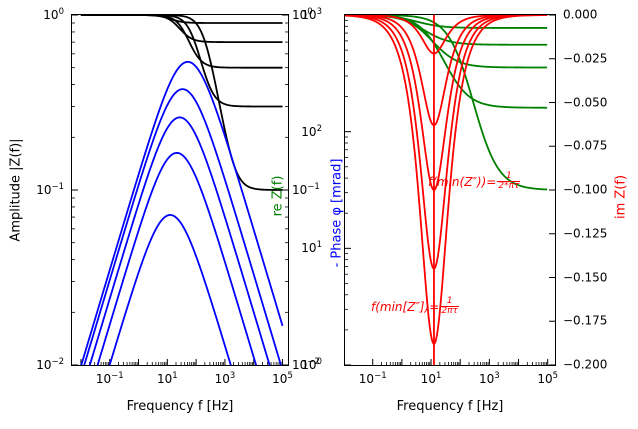  What do you see at coordinates (311, 131) in the screenshot?
I see `y-tick-label: 10²` at bounding box center [311, 131].